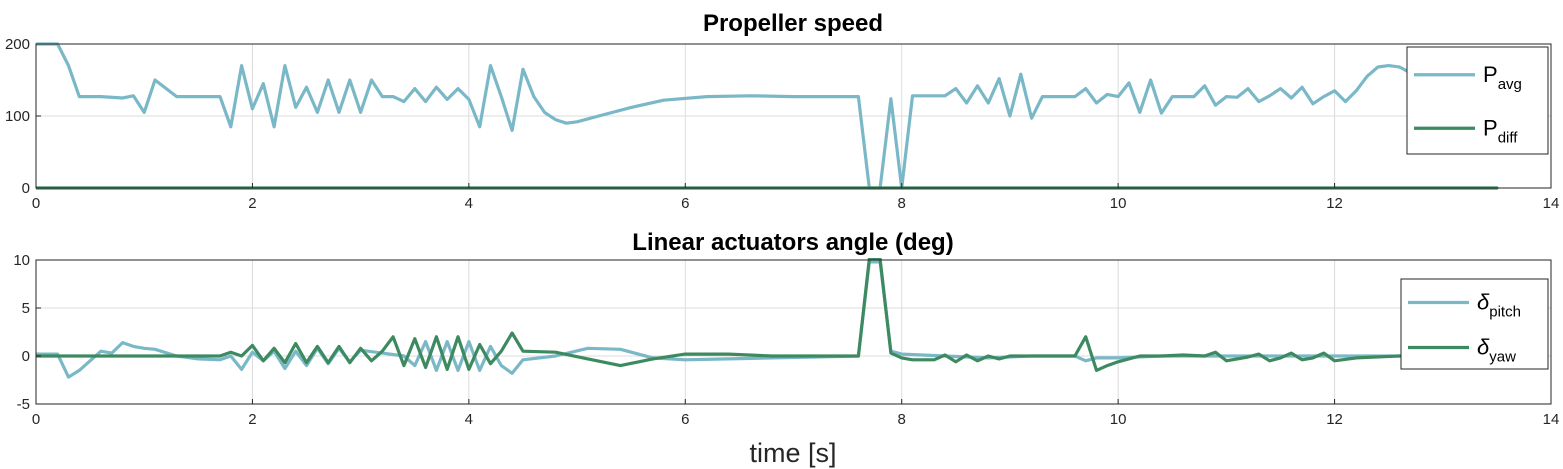 The height and width of the screenshot is (469, 1563). What do you see at coordinates (793, 23) in the screenshot?
I see `chart-title-propeller-speed: Propeller speed` at bounding box center [793, 23].